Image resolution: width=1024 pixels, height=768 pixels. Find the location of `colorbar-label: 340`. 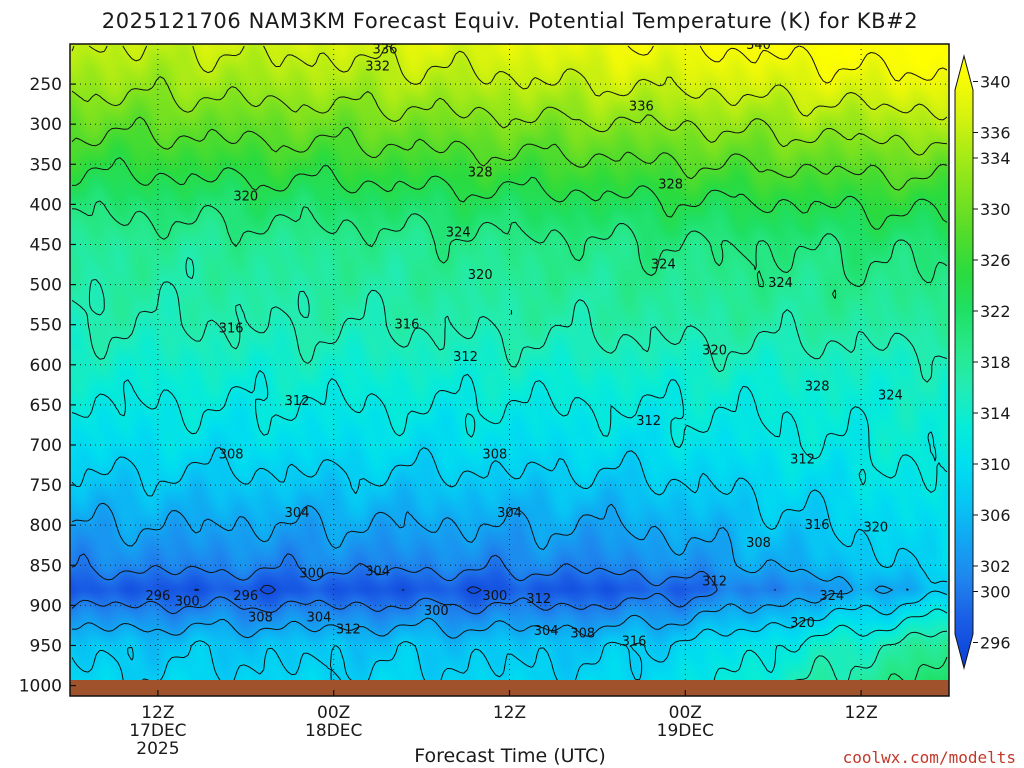

colorbar-label: 340 is located at coordinates (995, 82).